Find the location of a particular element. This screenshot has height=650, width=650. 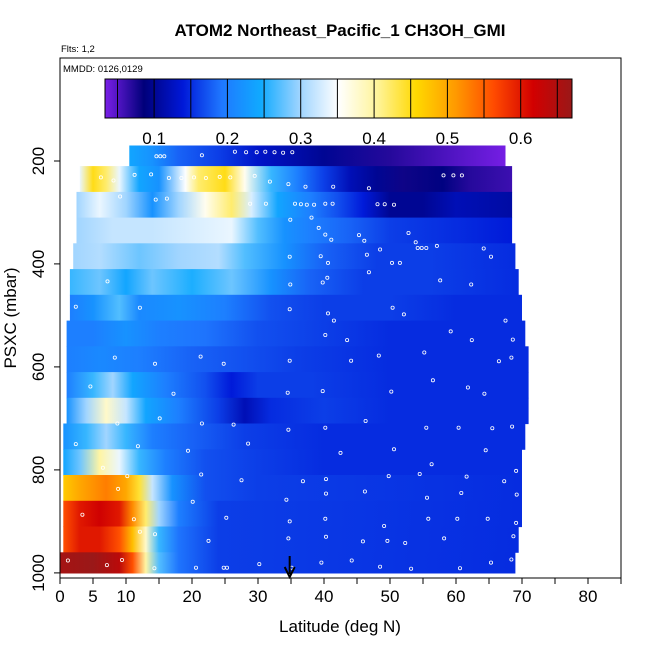

flights-label: Flts: 1,2 is located at coordinates (78, 49).